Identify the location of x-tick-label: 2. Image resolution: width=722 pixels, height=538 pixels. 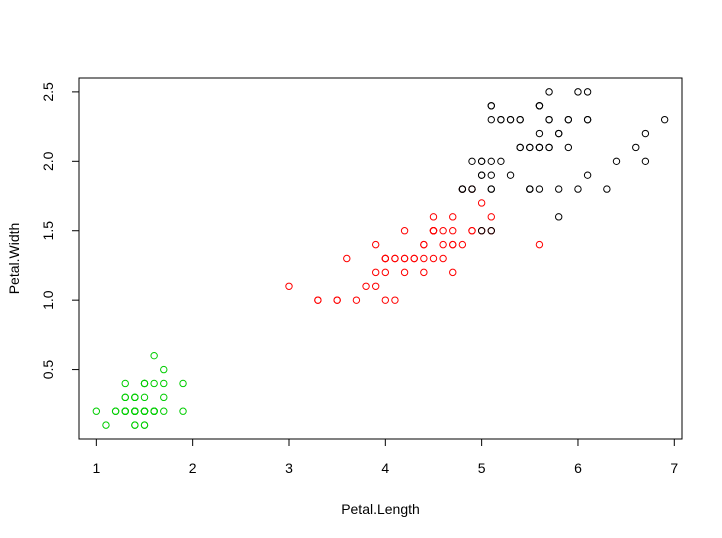
(193, 468).